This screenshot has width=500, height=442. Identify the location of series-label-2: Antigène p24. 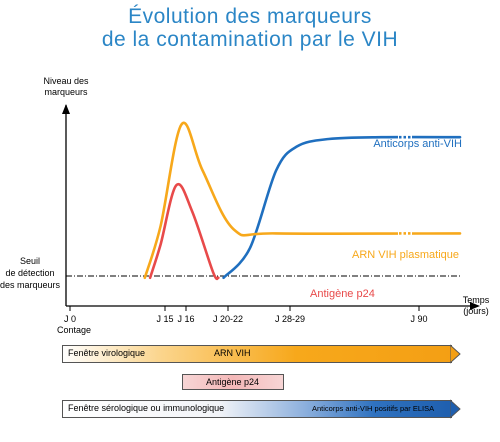
(342, 294).